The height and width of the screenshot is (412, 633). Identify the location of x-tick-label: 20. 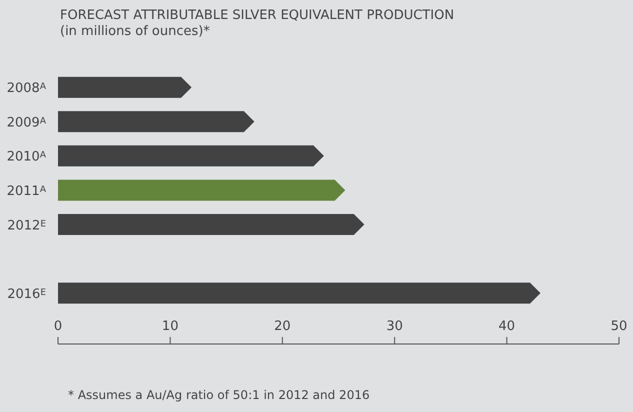
(282, 326).